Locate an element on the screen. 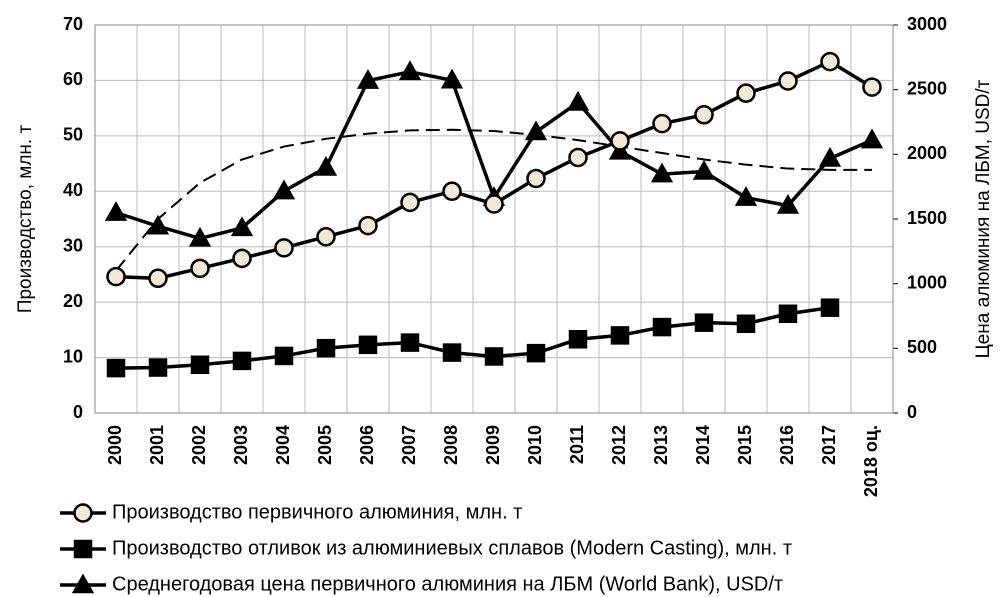 Image resolution: width=1003 pixels, height=597 pixels. y-tick-label: 40 is located at coordinates (73, 190).